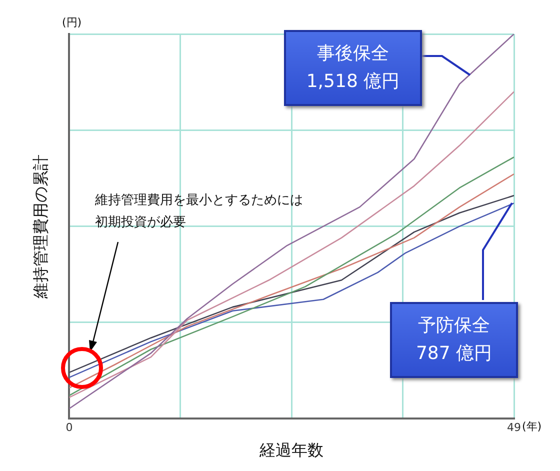 The height and width of the screenshot is (471, 560). Describe the element at coordinates (199, 212) in the screenshot. I see `annotation: 維持管理費用を最小とするためには初期投資が必要` at that location.